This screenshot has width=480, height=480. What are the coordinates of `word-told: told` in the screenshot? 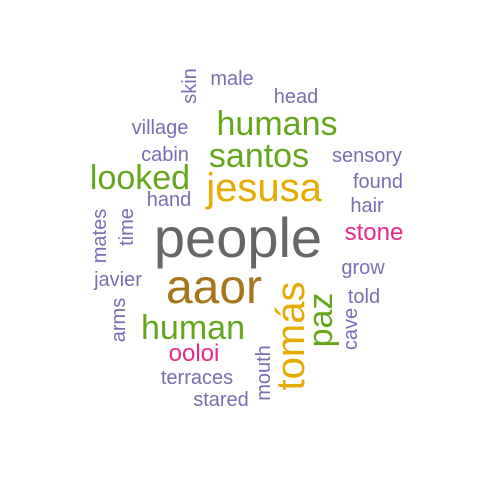 It's located at (364, 297).